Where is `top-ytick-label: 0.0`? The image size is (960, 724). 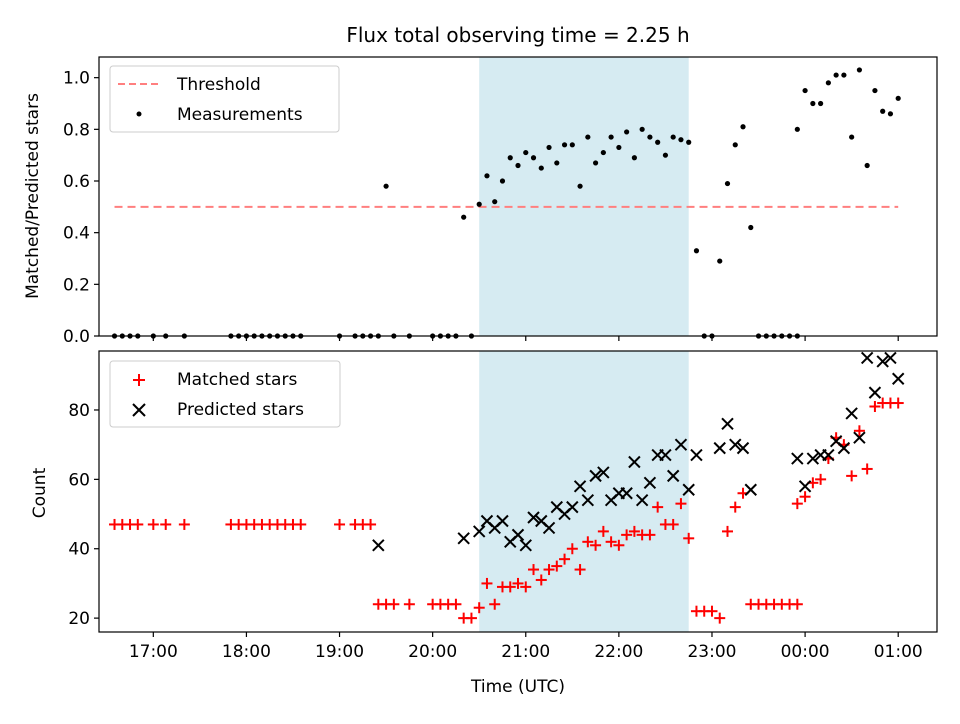
top-ytick-label: 0.0 is located at coordinates (76, 337).